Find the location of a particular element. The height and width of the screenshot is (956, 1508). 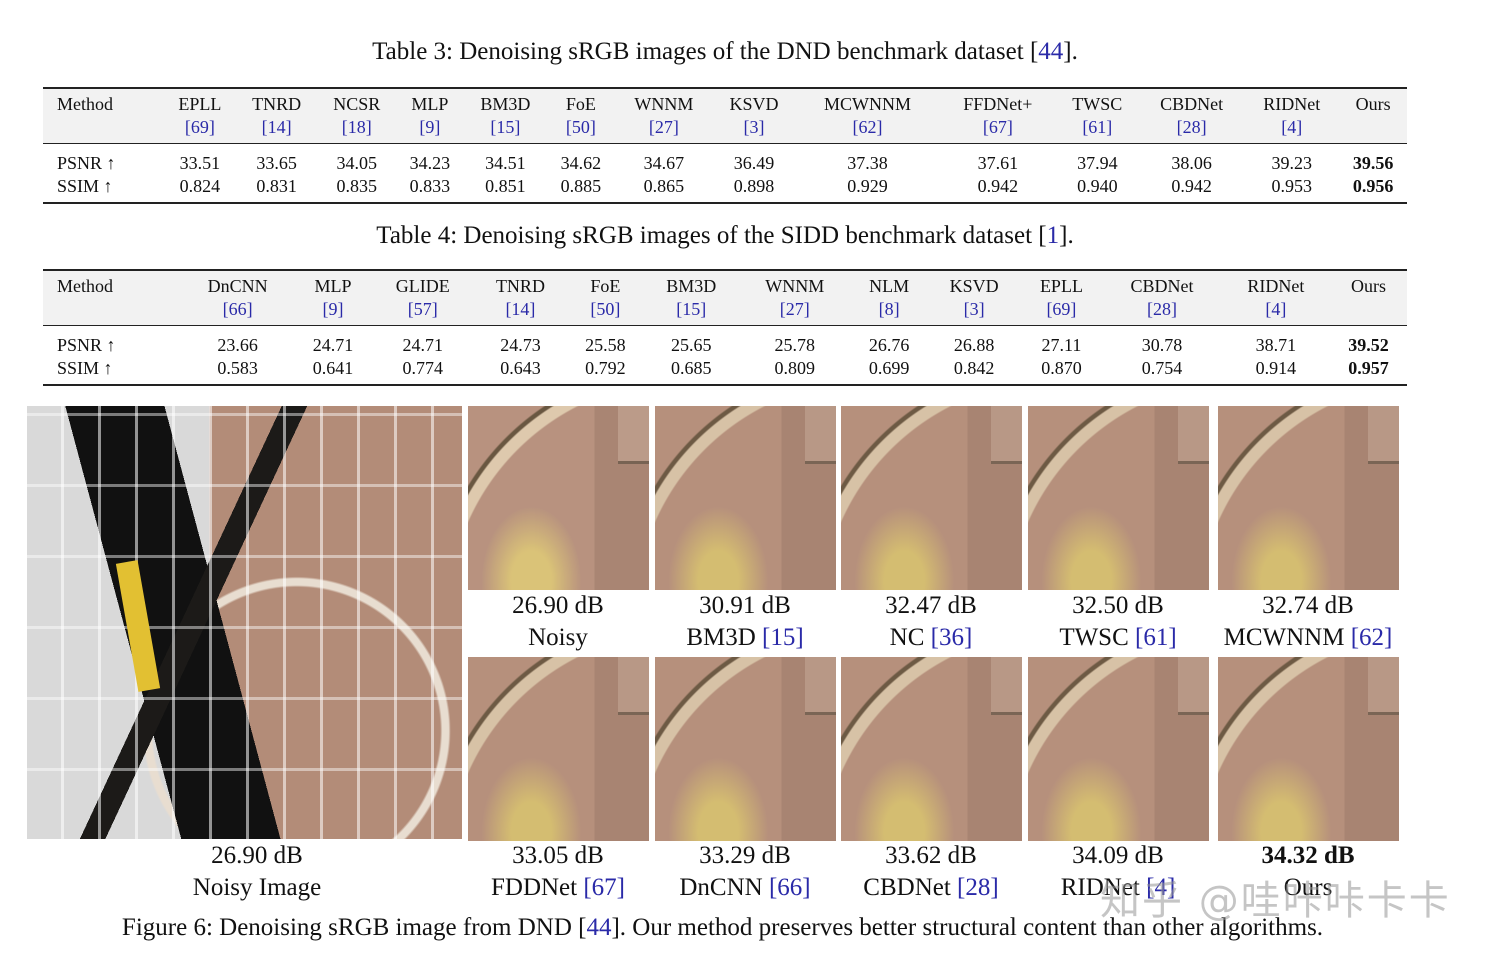

metric-value: 34.62 is located at coordinates (581, 163).